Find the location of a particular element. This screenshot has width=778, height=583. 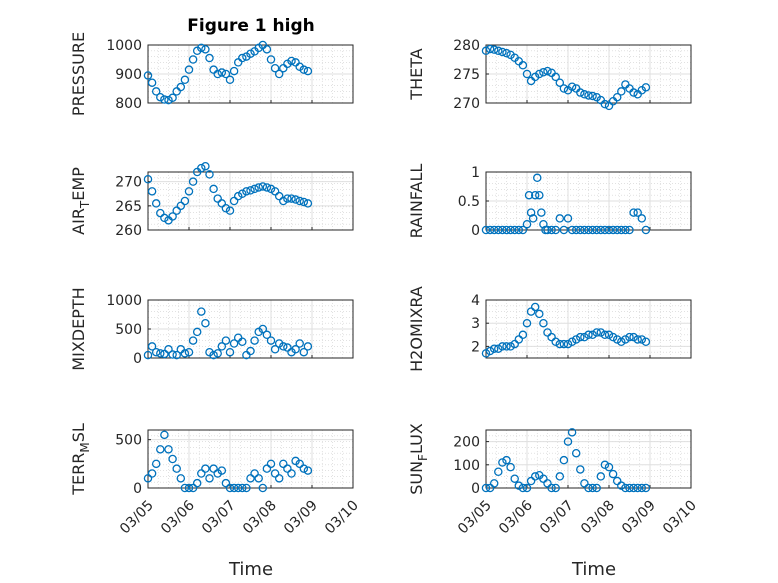

subplot-2: 270 275 280 THETA is located at coordinates (549, 75).